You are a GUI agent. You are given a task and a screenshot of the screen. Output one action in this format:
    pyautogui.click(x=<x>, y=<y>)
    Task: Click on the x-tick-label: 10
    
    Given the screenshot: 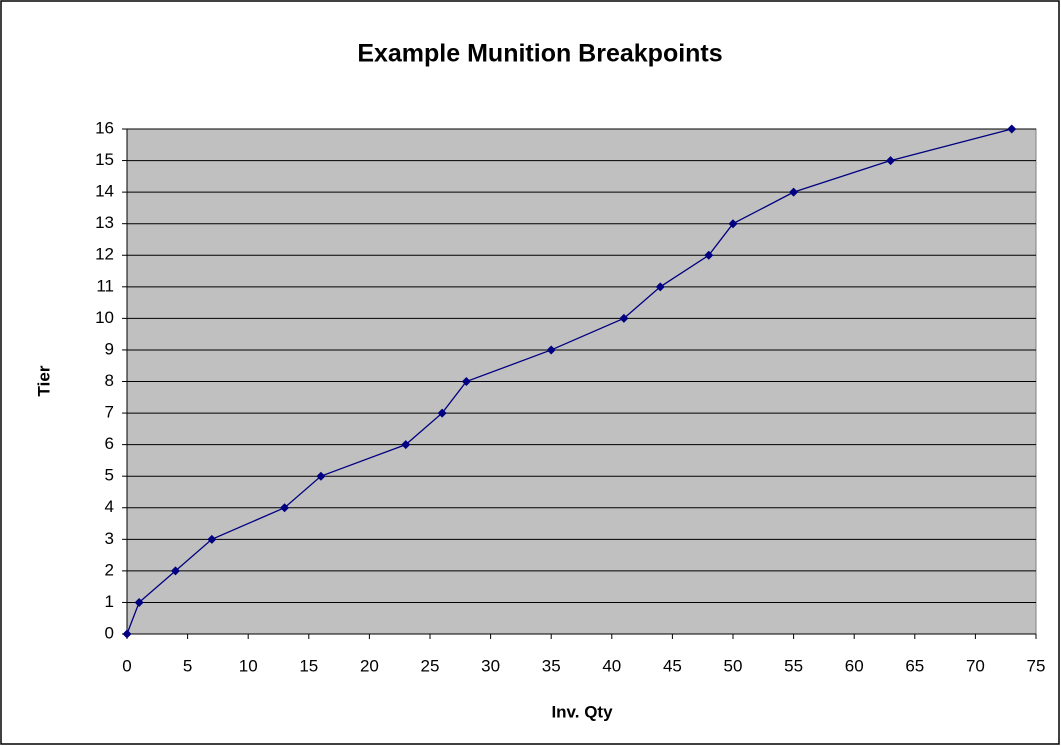 What is the action you would take?
    pyautogui.click(x=248, y=665)
    